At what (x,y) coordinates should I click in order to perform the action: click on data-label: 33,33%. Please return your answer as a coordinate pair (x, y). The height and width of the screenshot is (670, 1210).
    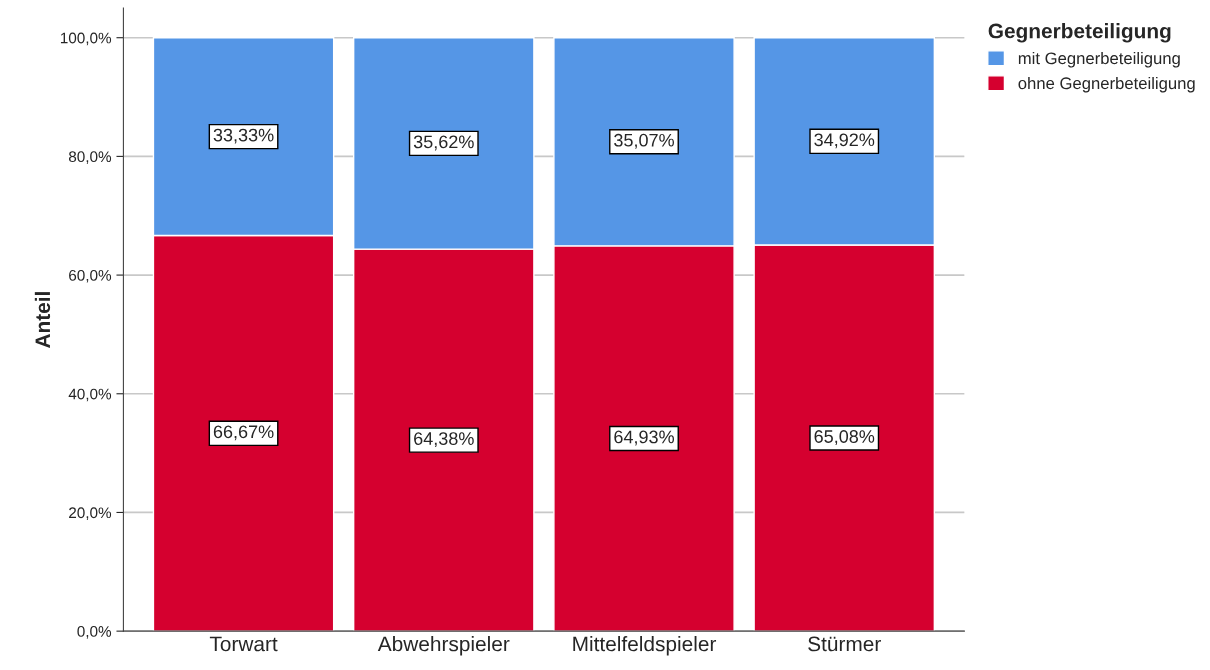
    Looking at the image, I should click on (243, 136).